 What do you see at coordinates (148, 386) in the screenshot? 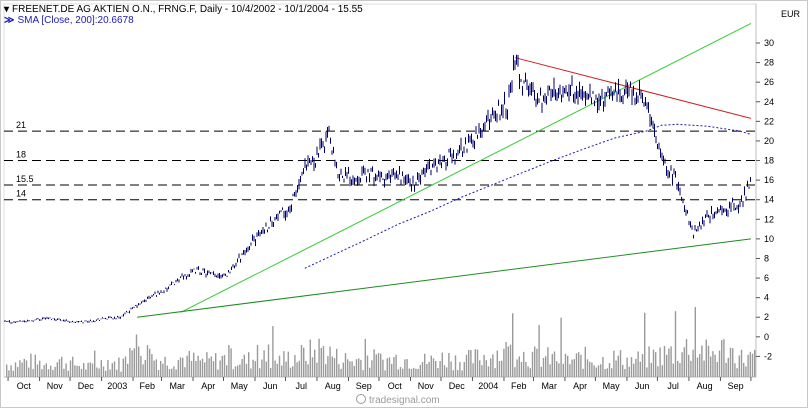
I see `x-tick-label: Feb` at bounding box center [148, 386].